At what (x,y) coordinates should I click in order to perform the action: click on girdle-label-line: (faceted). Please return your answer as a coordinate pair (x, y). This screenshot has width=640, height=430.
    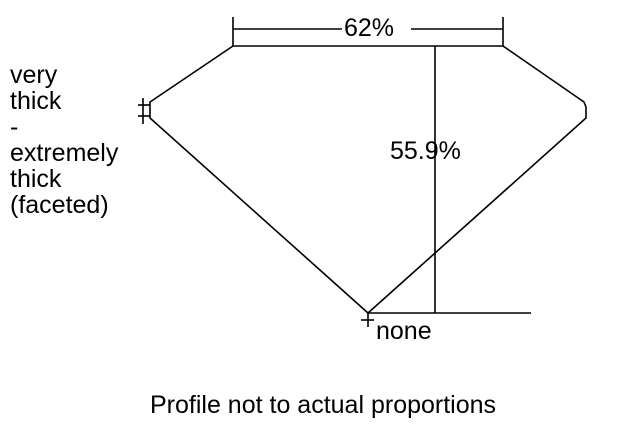
    Looking at the image, I should click on (59, 205).